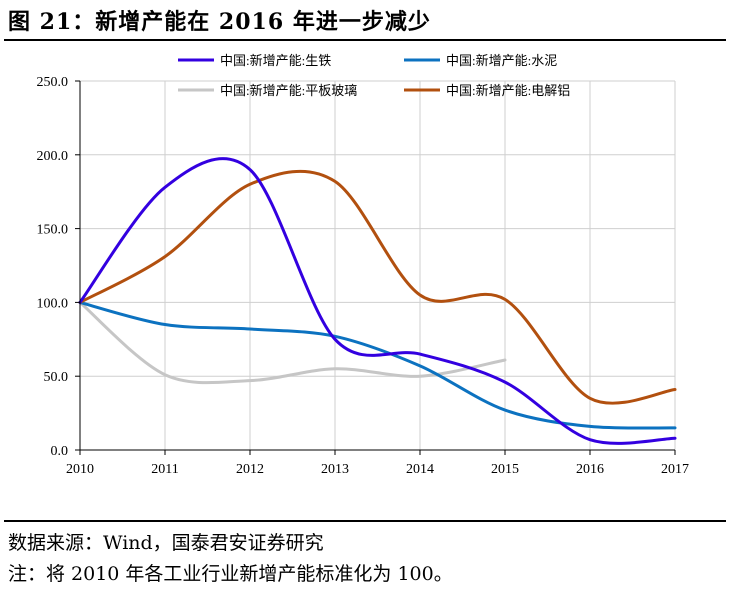  I want to click on y-tick-label: 0.0, so click(60, 451).